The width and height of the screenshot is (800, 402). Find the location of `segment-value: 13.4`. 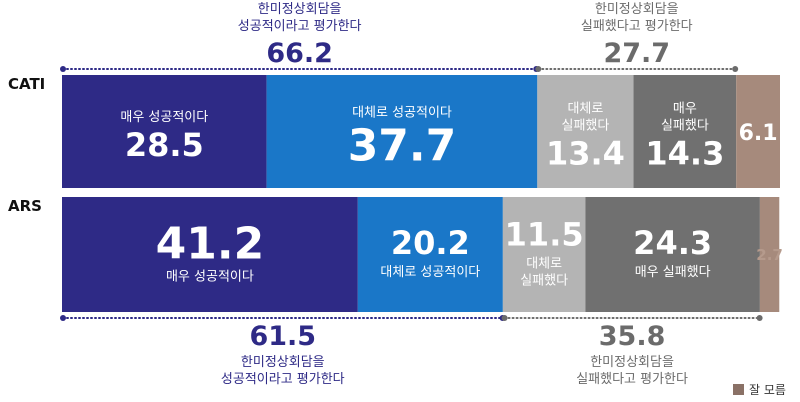

segment-value: 13.4 is located at coordinates (585, 154).